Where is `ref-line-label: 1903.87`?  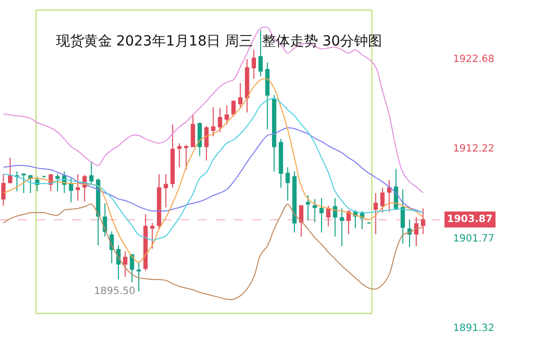 ref-line-label: 1903.87 is located at coordinates (470, 219).